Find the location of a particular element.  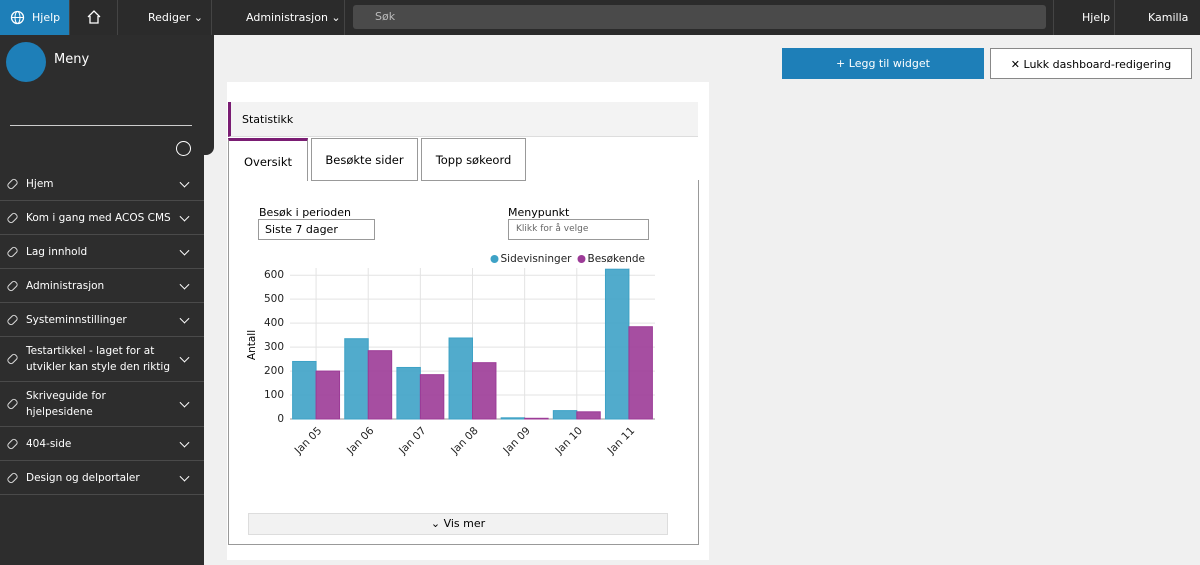

collapse-tab is located at coordinates (209, 95).